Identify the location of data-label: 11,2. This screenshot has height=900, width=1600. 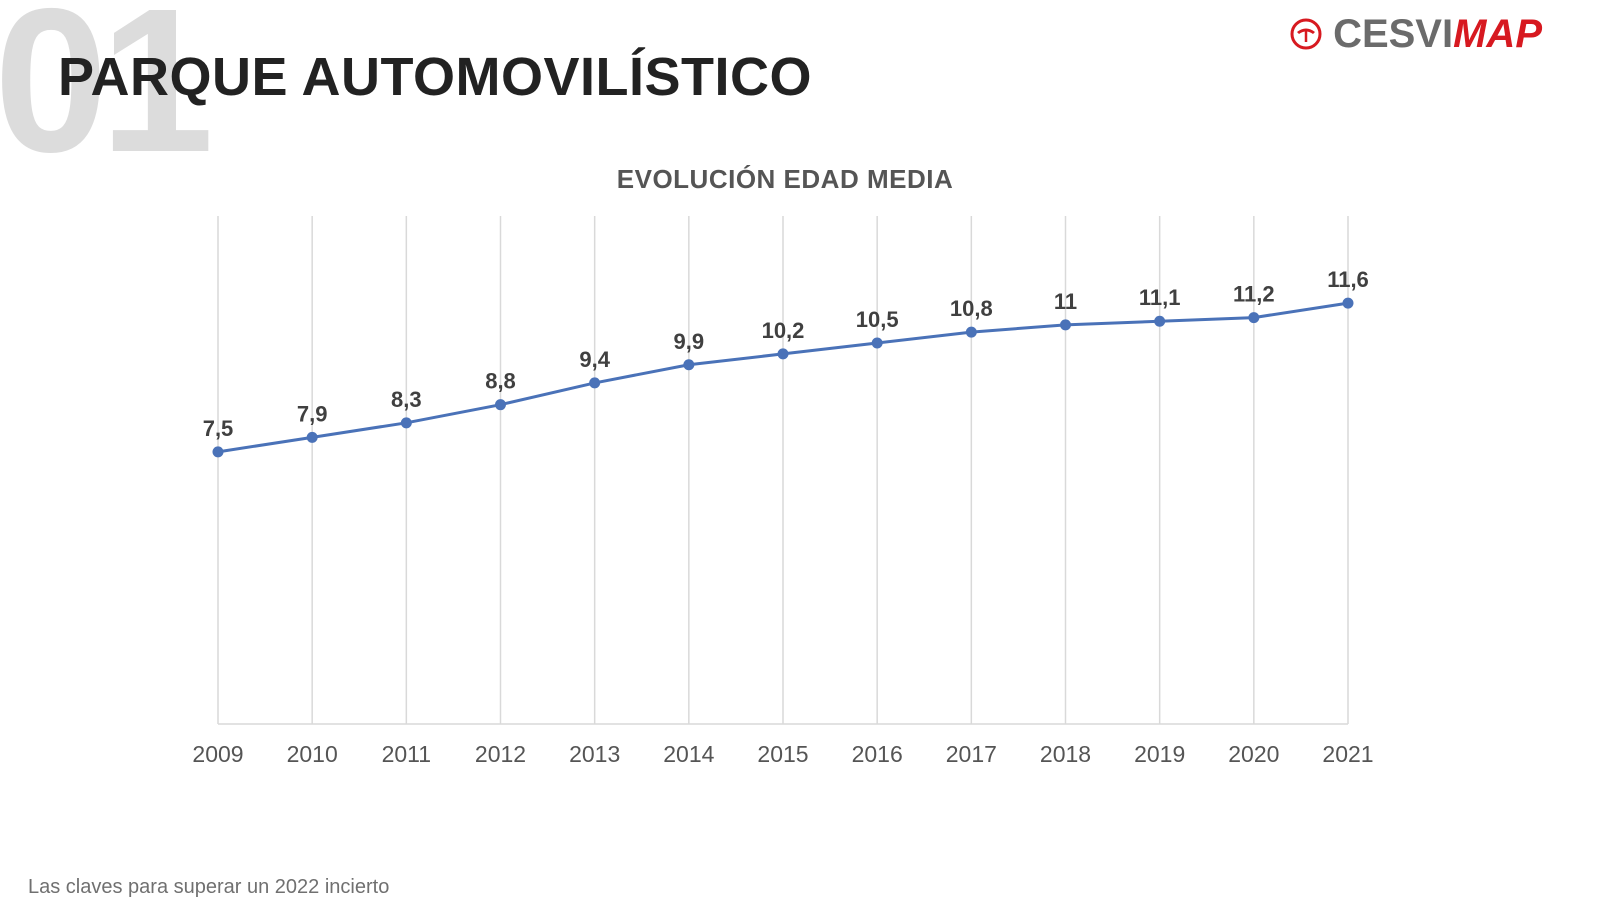
(1254, 294).